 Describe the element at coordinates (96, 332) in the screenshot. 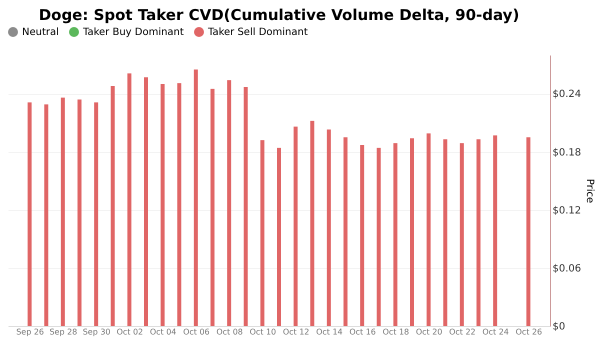

I see `x-tick-label: Sep 30` at that location.